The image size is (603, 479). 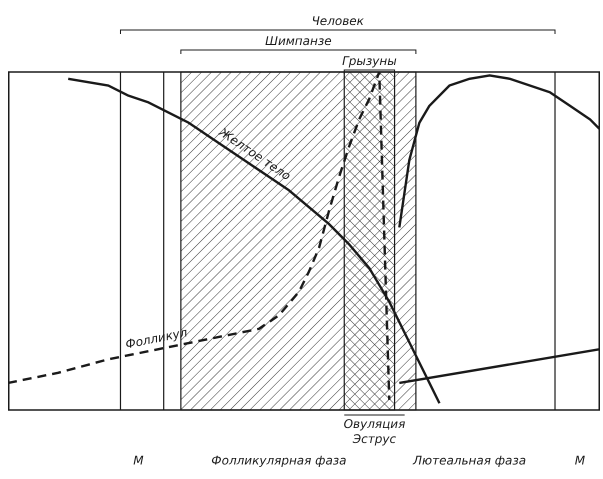 I want to click on text: Грызуны, so click(x=369, y=61).